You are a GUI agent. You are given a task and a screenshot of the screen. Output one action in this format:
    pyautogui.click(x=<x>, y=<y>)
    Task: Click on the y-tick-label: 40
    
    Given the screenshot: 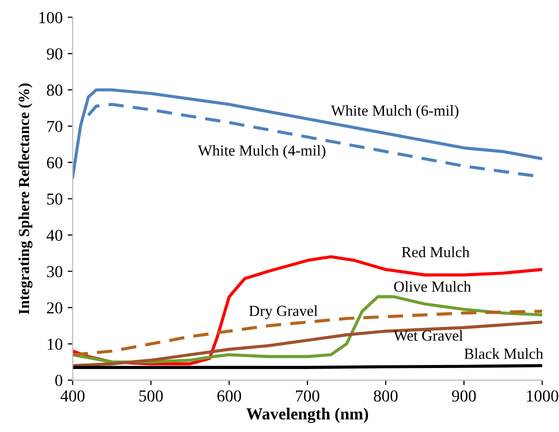 What is the action you would take?
    pyautogui.click(x=54, y=235)
    